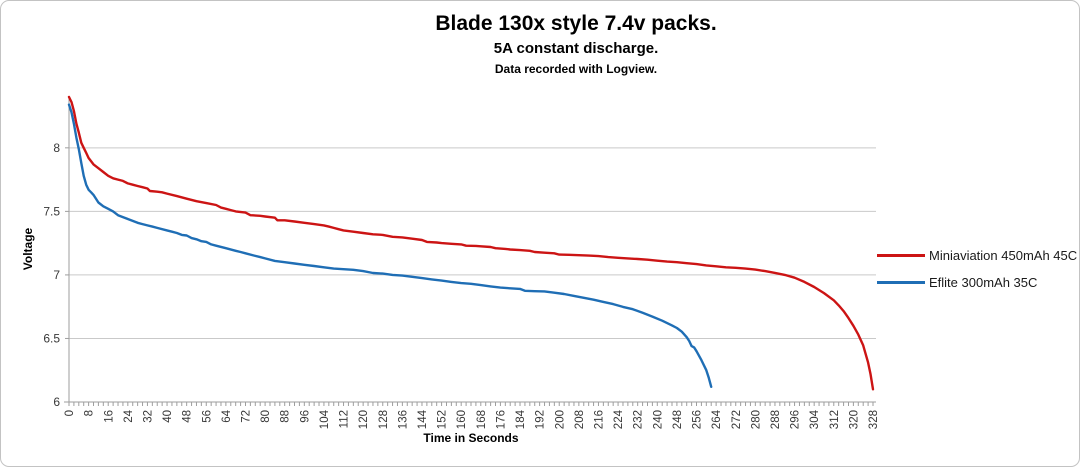  I want to click on svg-text: 272, so click(737, 419).